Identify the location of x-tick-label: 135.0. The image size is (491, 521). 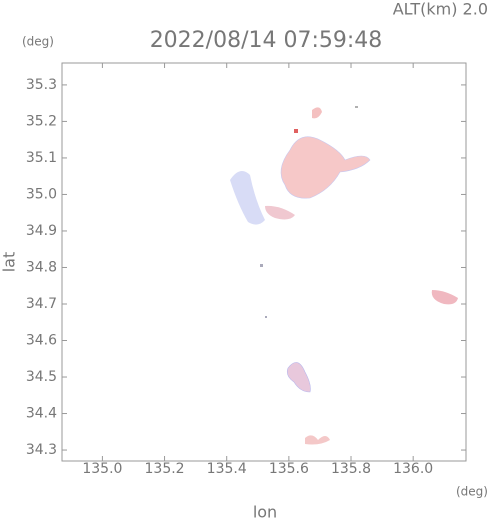
(102, 469).